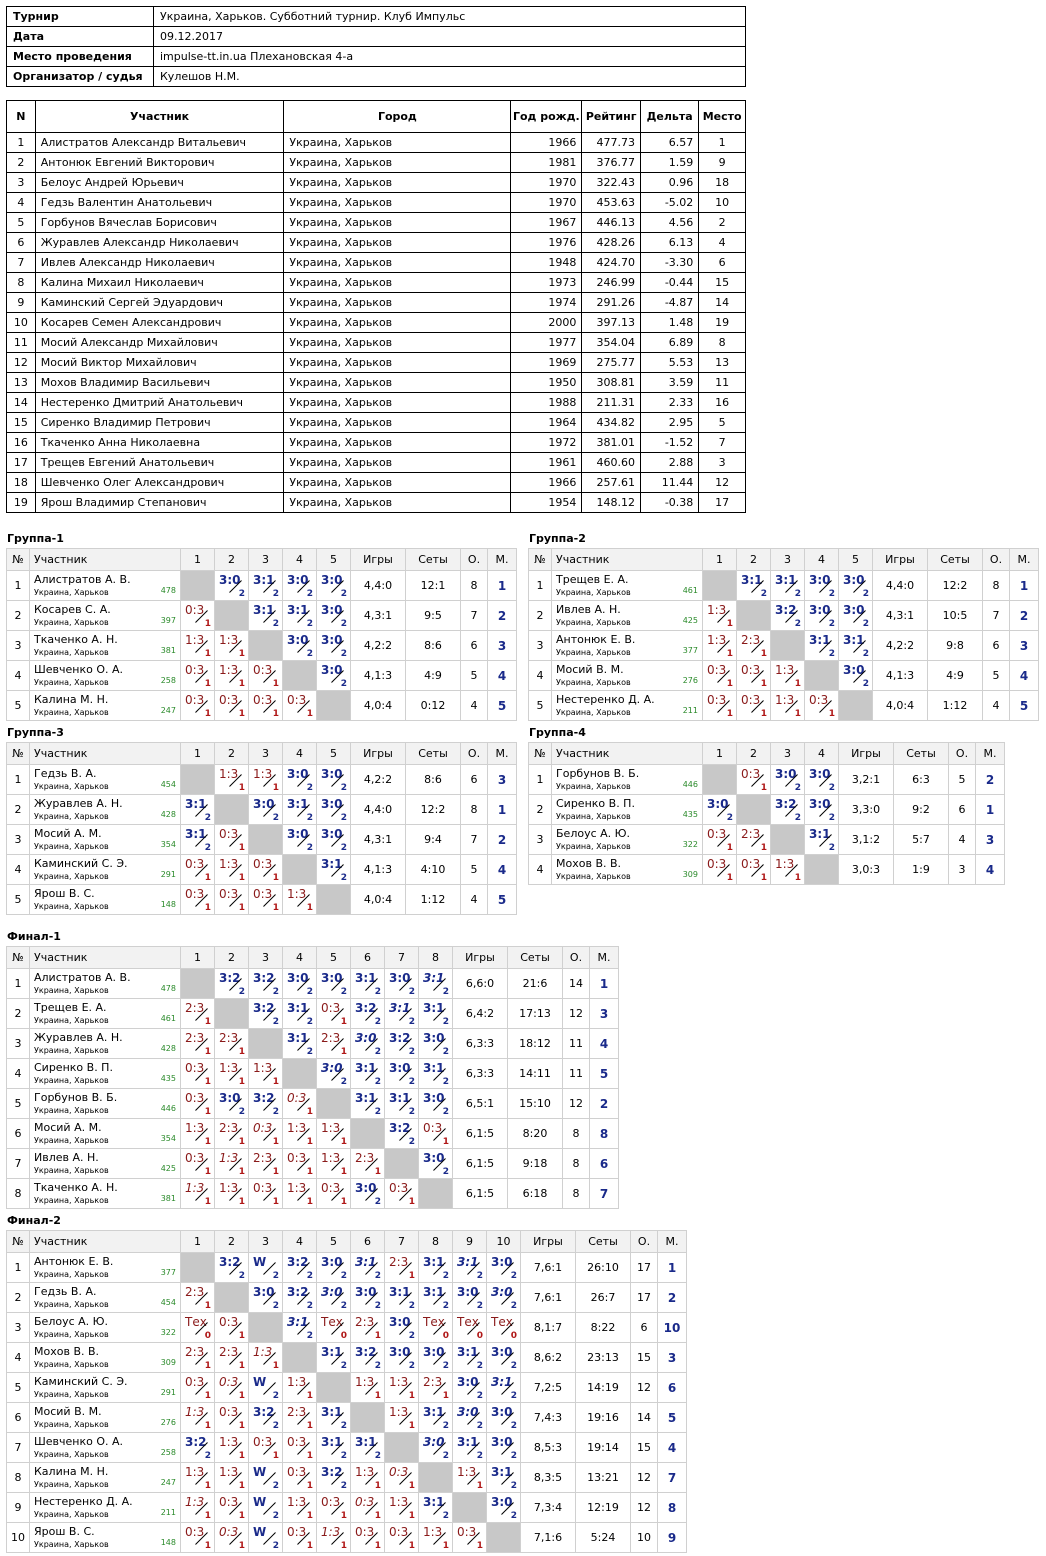  What do you see at coordinates (722, 142) in the screenshot?
I see `participant-cell: 1` at bounding box center [722, 142].